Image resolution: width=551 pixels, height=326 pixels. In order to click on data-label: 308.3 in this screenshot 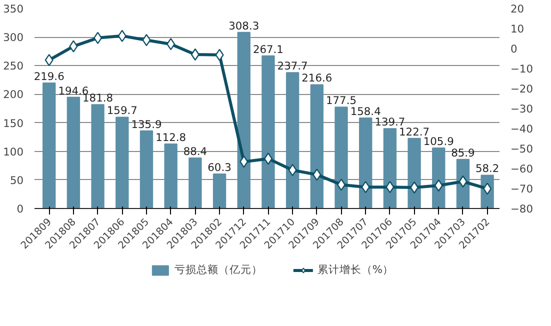, I will do `click(244, 25)`.